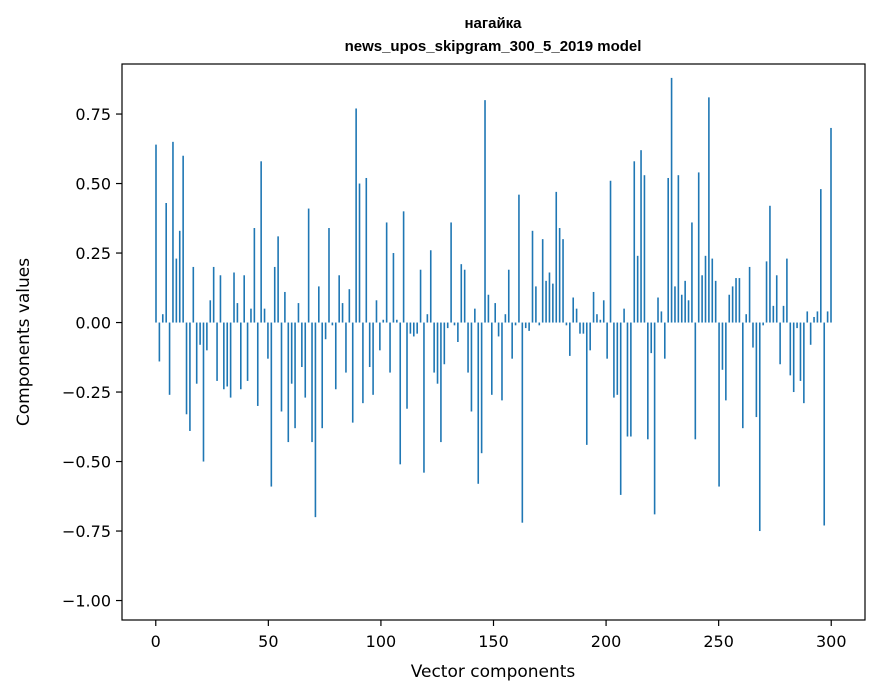  Describe the element at coordinates (93, 253) in the screenshot. I see `y-tick-label: 0.25` at that location.